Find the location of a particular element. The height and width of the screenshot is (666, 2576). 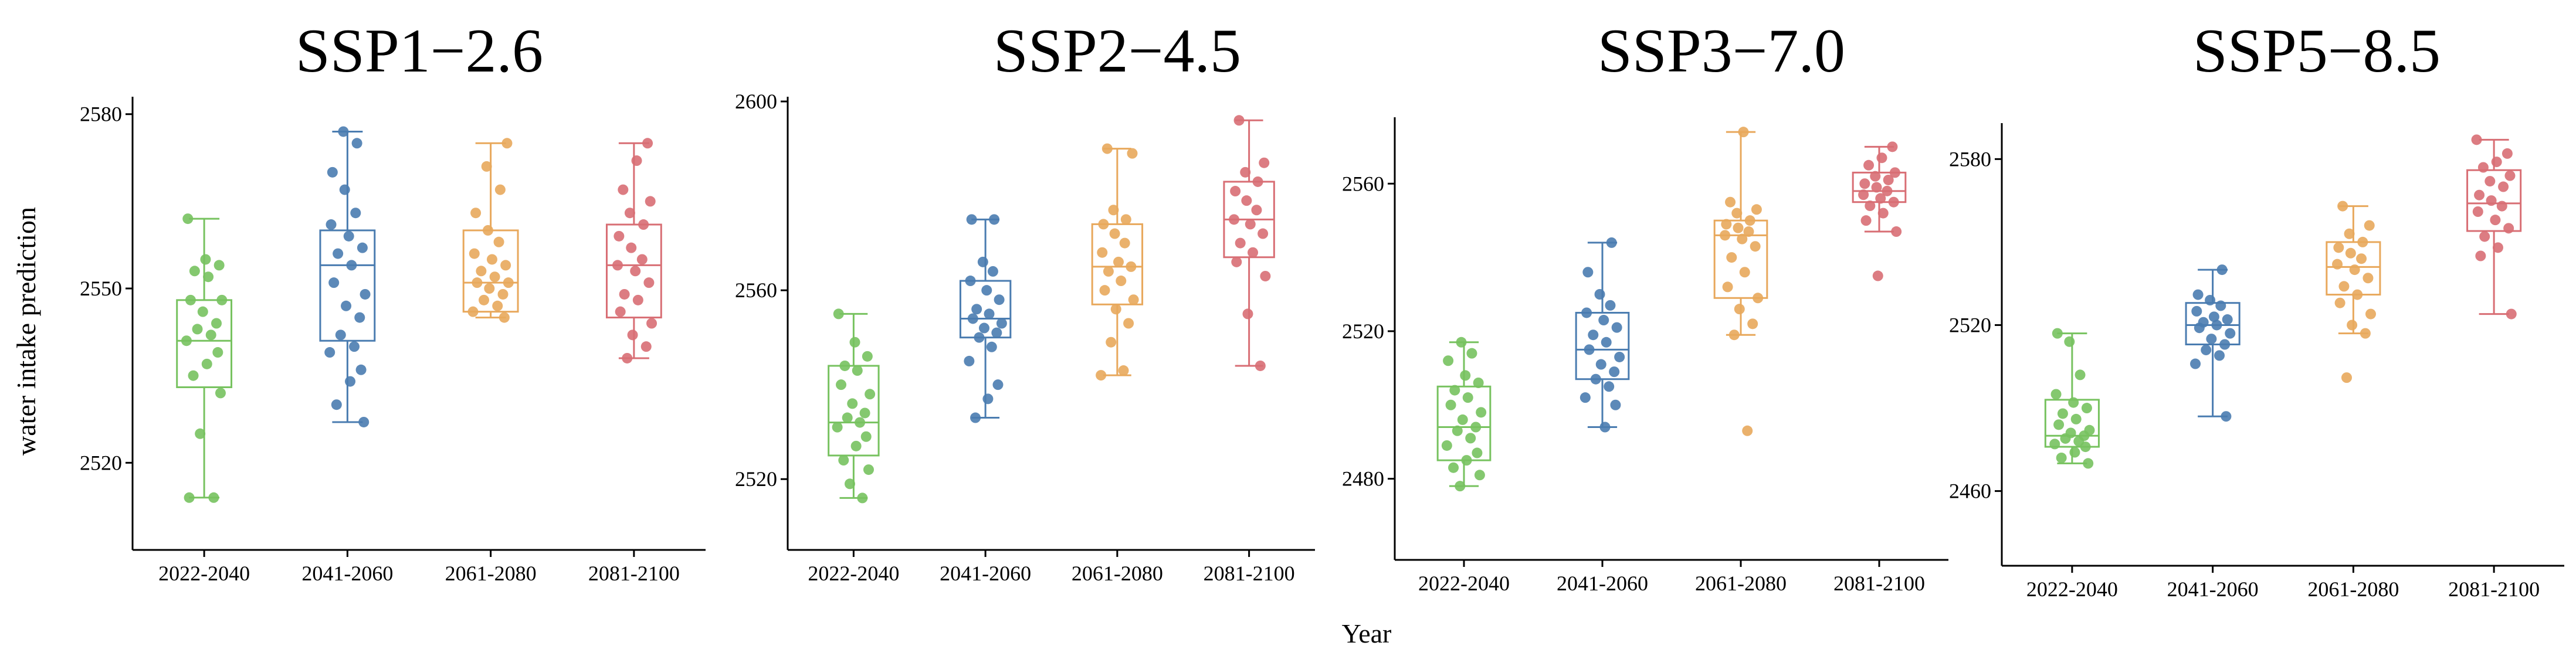

y-tick-label: 2480 is located at coordinates (1363, 479).